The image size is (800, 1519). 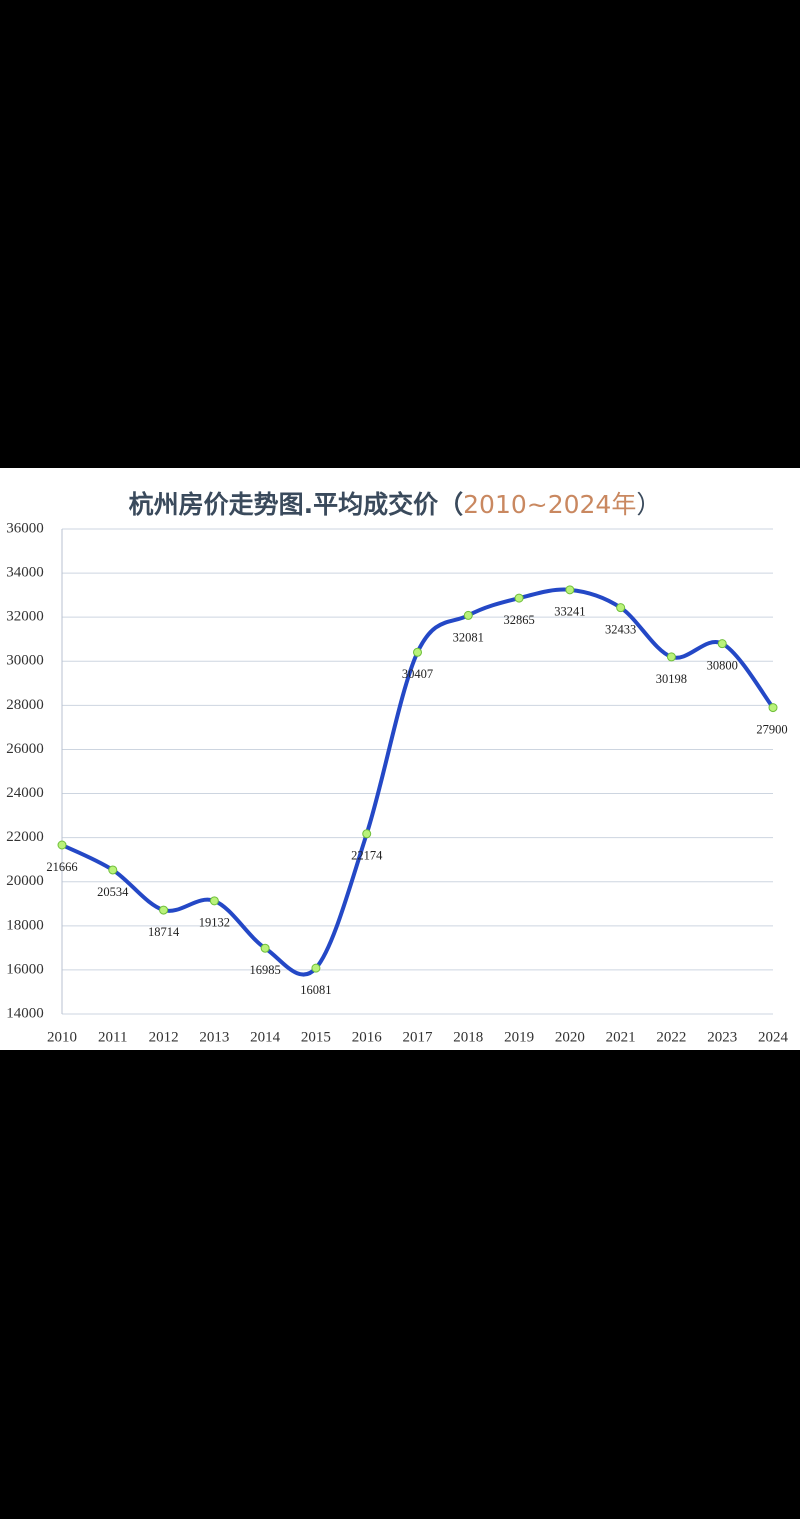 I want to click on y-tick-label: 16000, so click(x=25, y=969).